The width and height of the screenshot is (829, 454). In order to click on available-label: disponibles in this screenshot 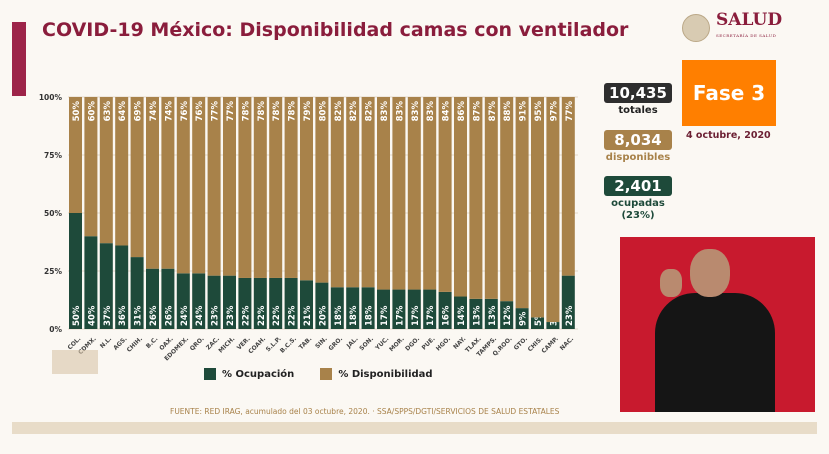, I will do `click(638, 157)`.